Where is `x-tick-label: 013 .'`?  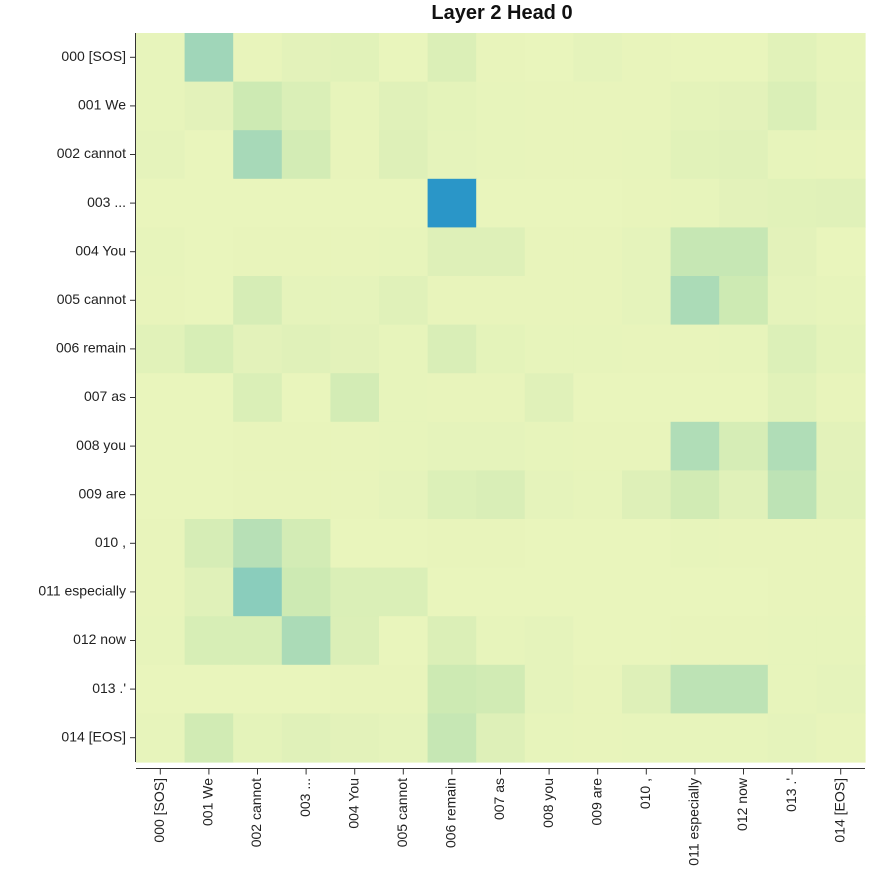 x-tick-label: 013 .' is located at coordinates (791, 795).